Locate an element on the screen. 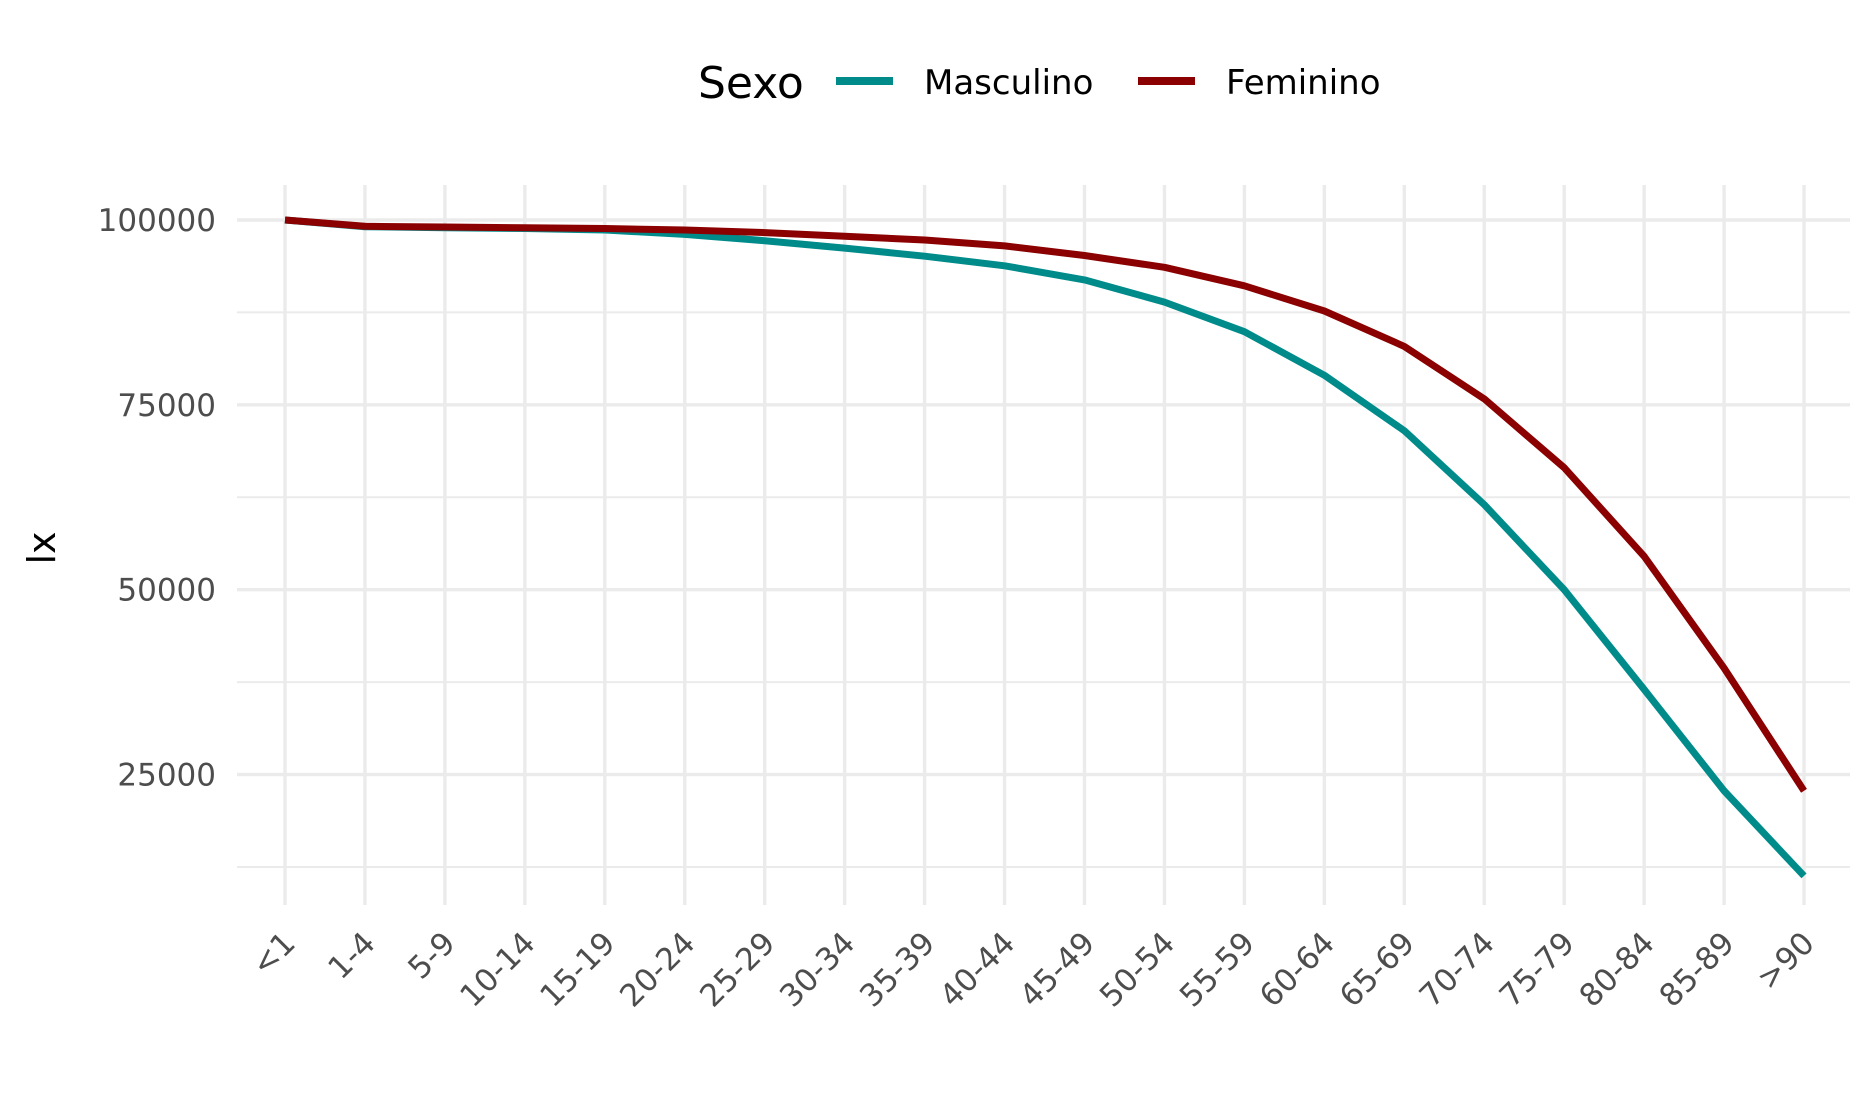 Image resolution: width=1866 pixels, height=1102 pixels. y-axis: 25000 50000 75000 100000 is located at coordinates (157, 498).